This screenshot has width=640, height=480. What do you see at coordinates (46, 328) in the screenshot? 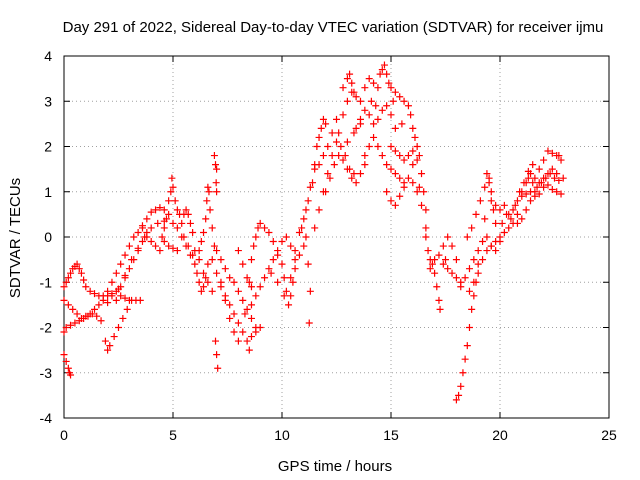
I see `y-tick-label: -2` at bounding box center [46, 328].